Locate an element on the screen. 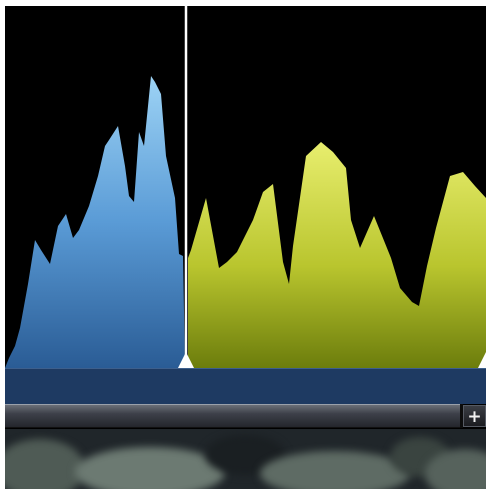 Image resolution: width=487 pixels, height=493 pixels. histogram-baseline-band is located at coordinates (245, 386).